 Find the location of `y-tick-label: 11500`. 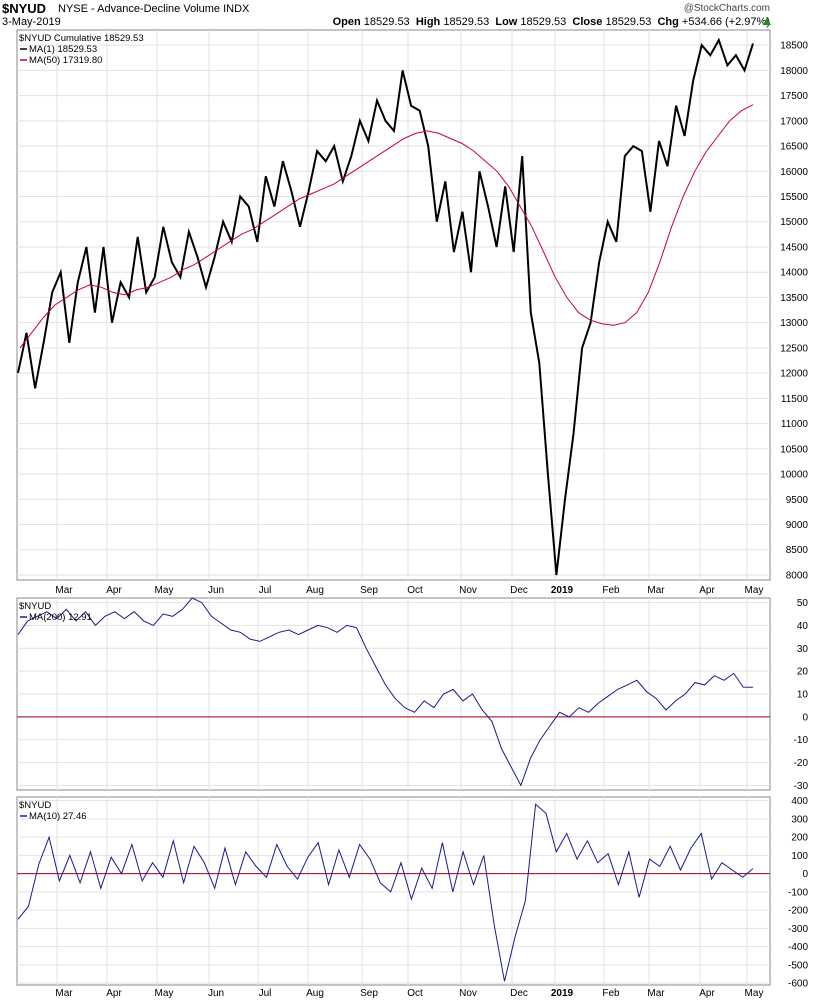

y-tick-label: 11500 is located at coordinates (795, 399).